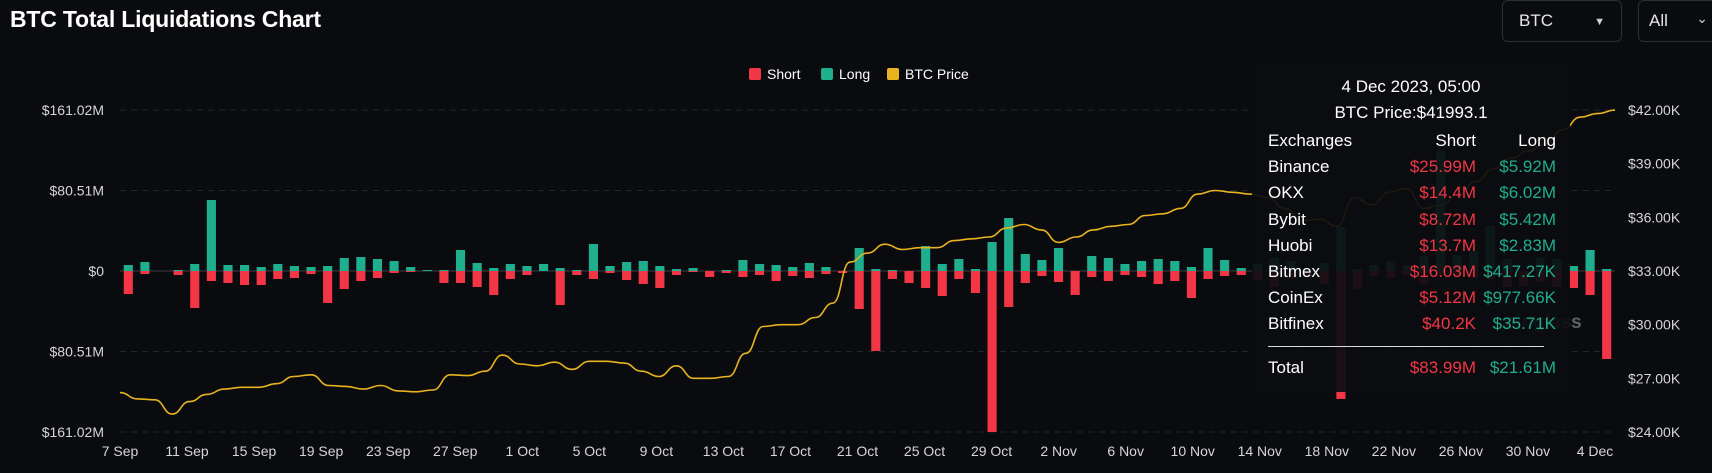  I want to click on x-tick-label: 5 Oct, so click(590, 451).